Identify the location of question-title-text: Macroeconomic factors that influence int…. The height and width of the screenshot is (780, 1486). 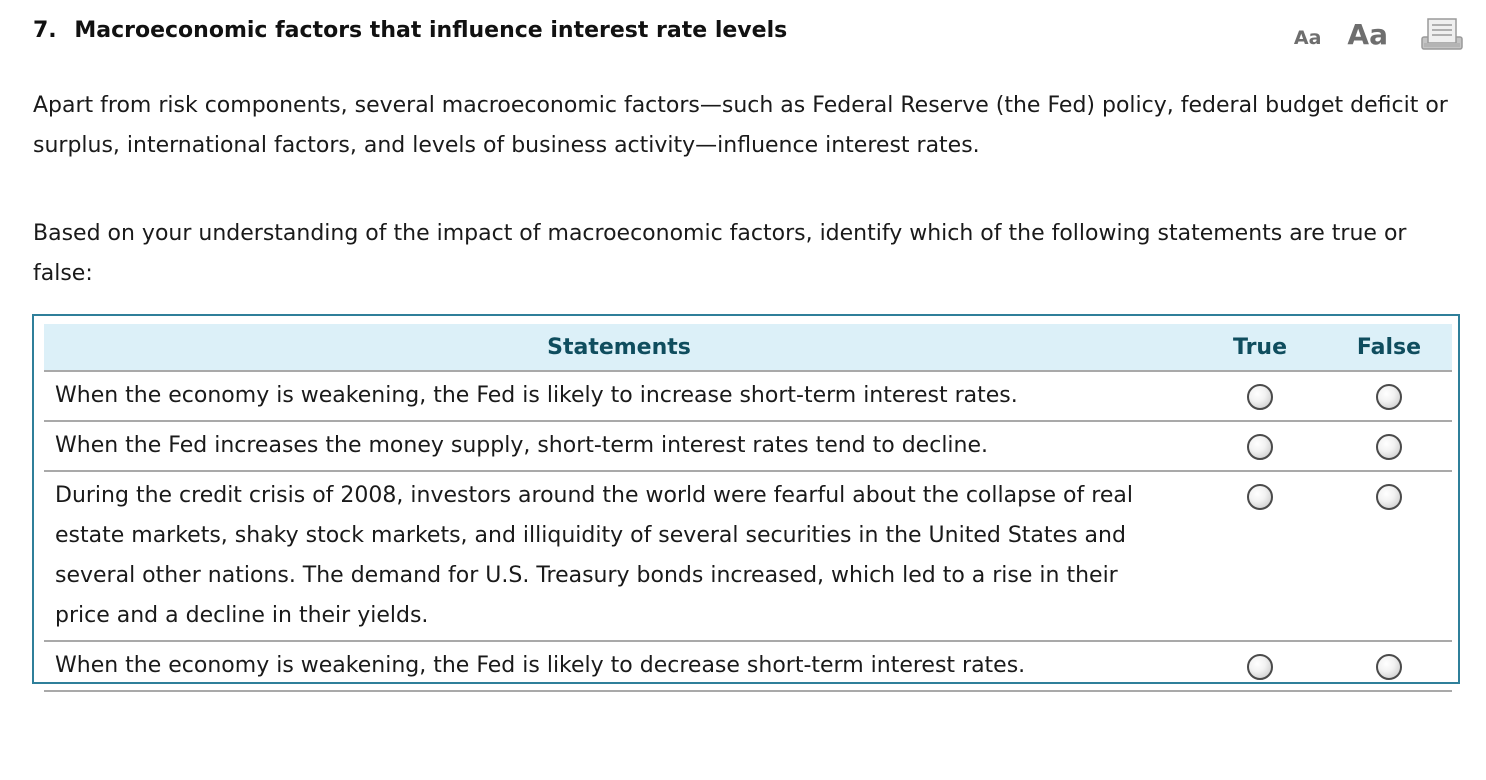
(431, 30).